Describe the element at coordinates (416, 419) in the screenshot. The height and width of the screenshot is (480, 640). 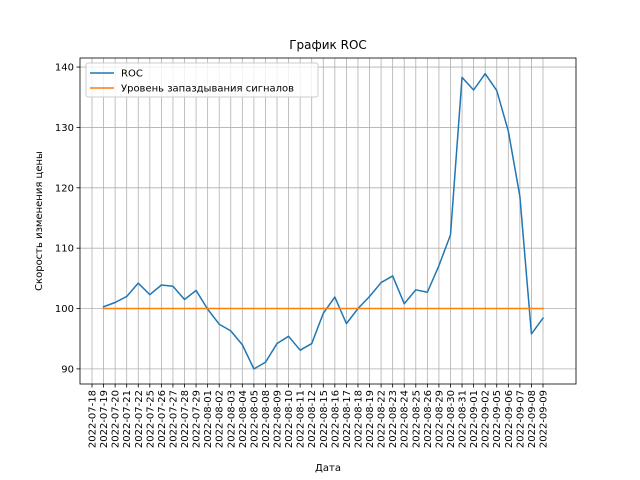
I see `x-tick-label: 2022-08-25` at that location.